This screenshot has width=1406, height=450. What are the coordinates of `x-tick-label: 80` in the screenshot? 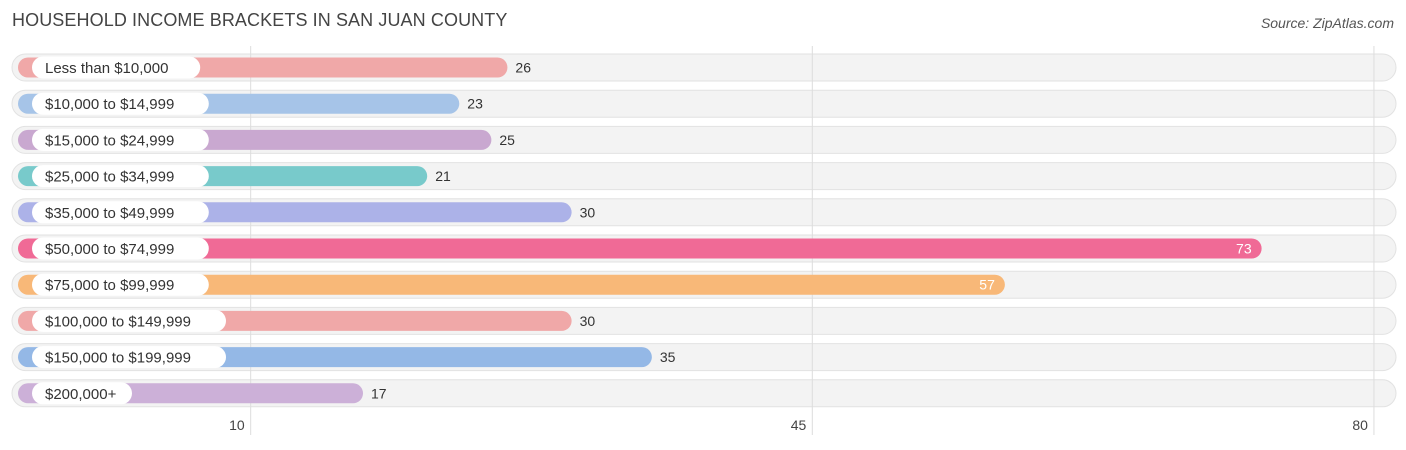 It's located at (1360, 425).